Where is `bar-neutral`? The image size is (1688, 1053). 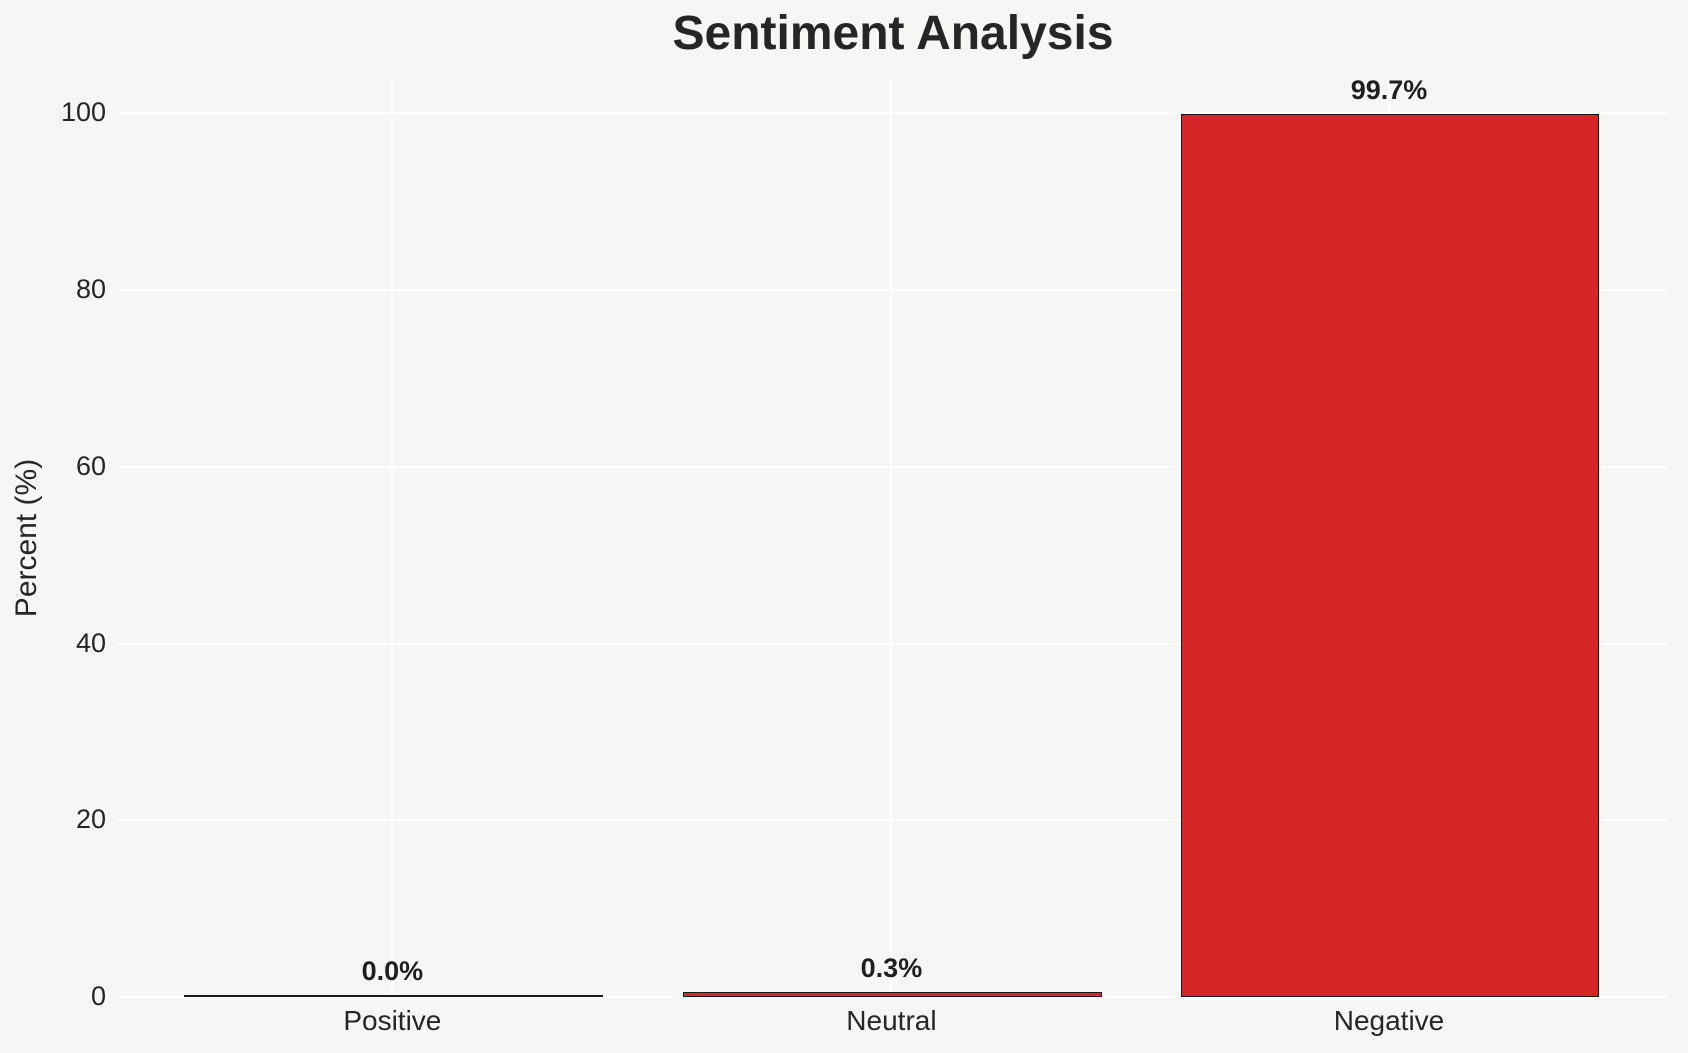
bar-neutral is located at coordinates (892, 994).